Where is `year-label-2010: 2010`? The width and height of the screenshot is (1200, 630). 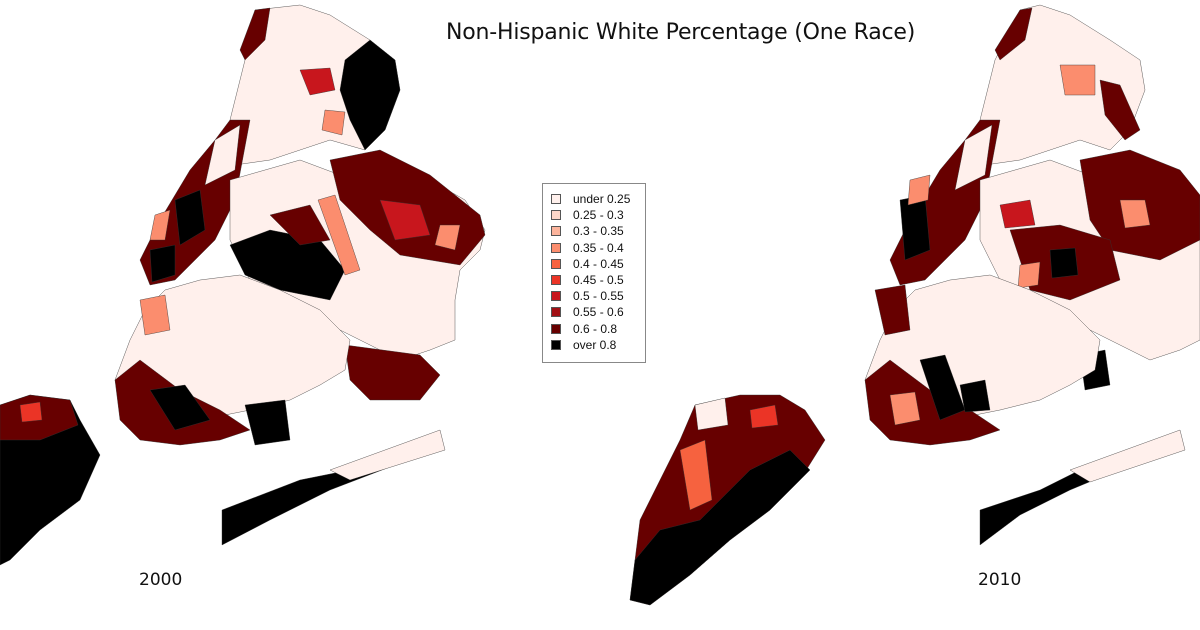
year-label-2010: 2010 is located at coordinates (1000, 580).